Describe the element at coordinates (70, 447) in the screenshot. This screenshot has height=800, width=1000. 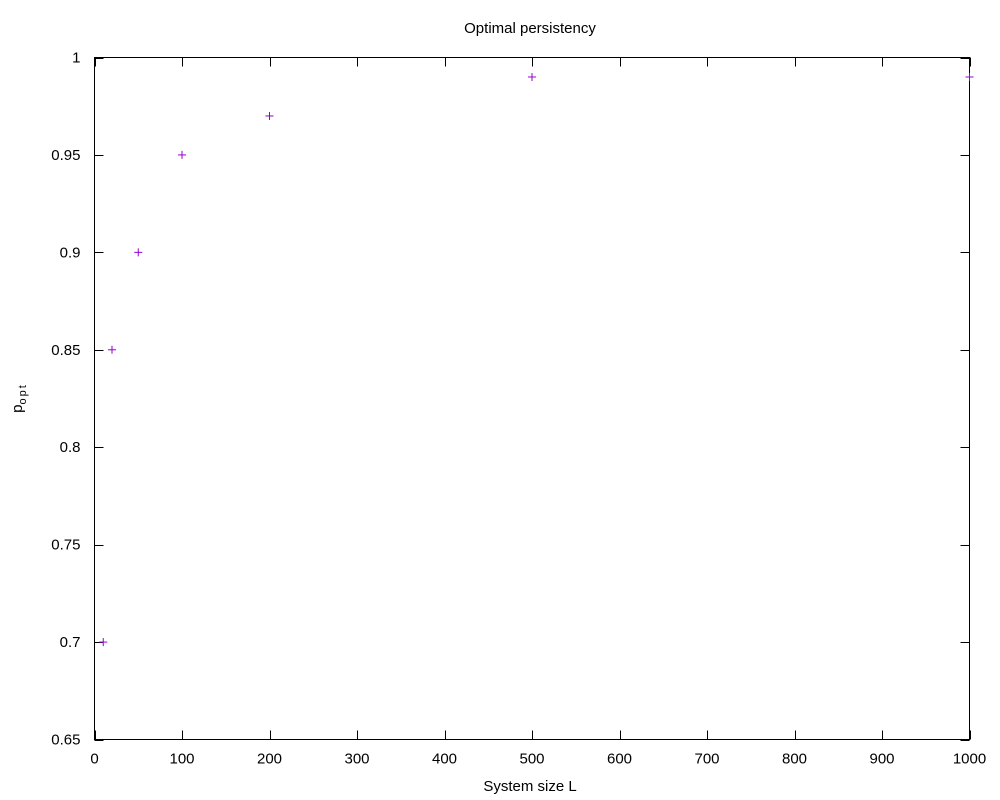
I see `y-tick-label: 0.8` at that location.